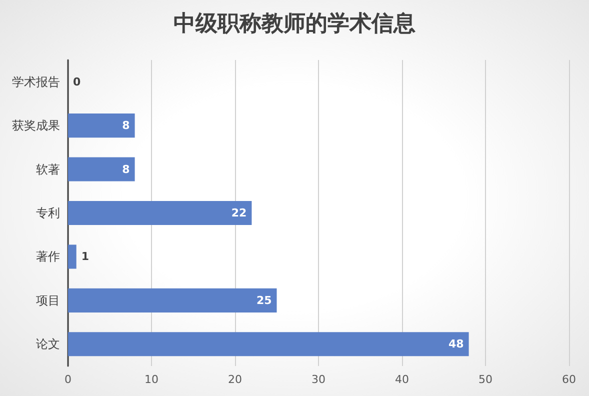  I want to click on y-tick-label: 学术报告, so click(36, 81).